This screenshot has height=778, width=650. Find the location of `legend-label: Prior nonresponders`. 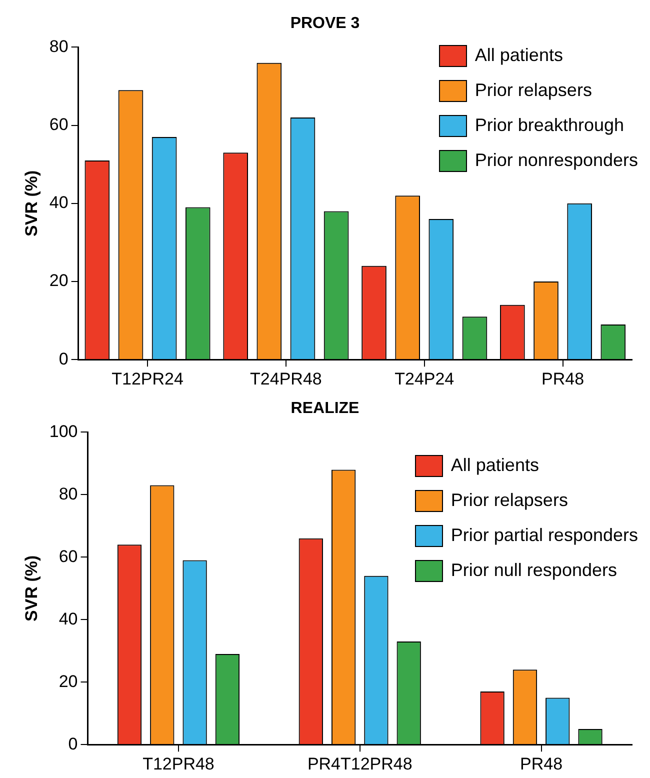

legend-label: Prior nonresponders is located at coordinates (556, 160).